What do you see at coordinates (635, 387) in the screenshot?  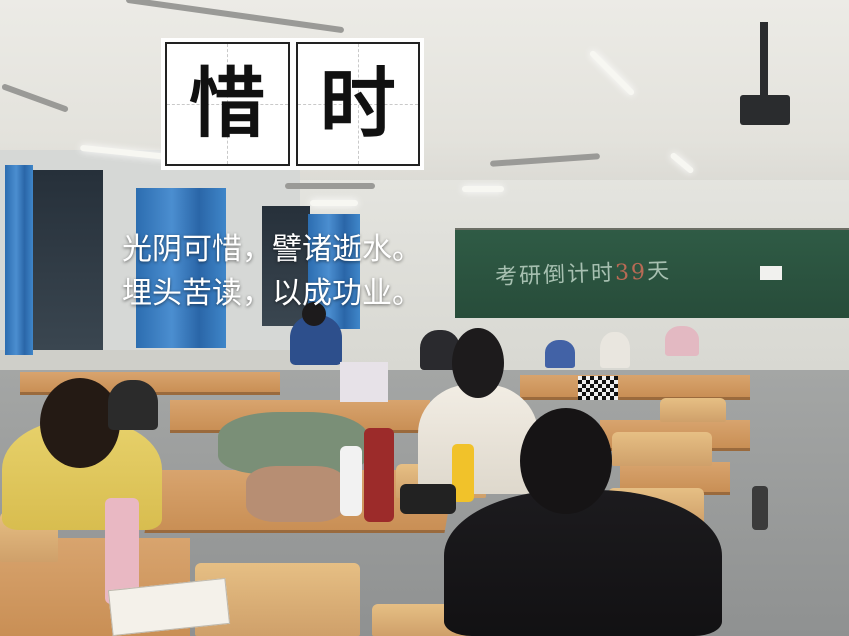 I see `desk` at bounding box center [635, 387].